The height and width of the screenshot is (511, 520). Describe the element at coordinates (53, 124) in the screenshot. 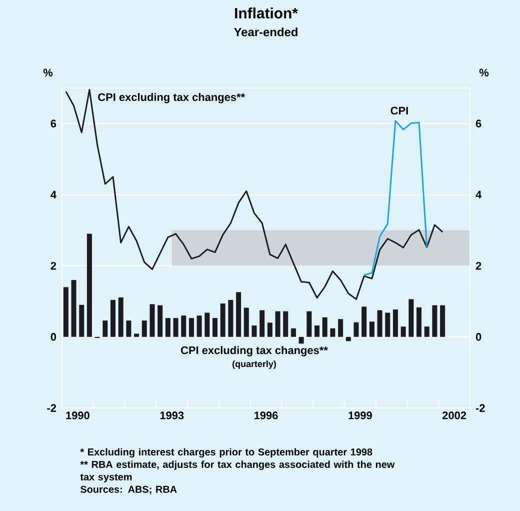

I see `y-tick-label: 6` at that location.